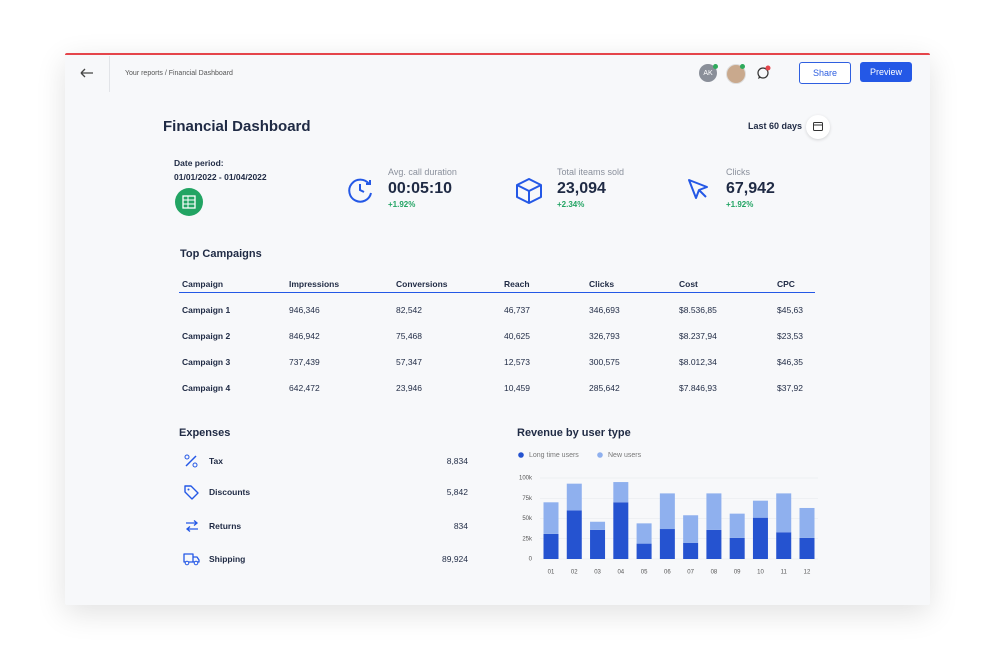  I want to click on y-tick-label: 25k, so click(527, 539).